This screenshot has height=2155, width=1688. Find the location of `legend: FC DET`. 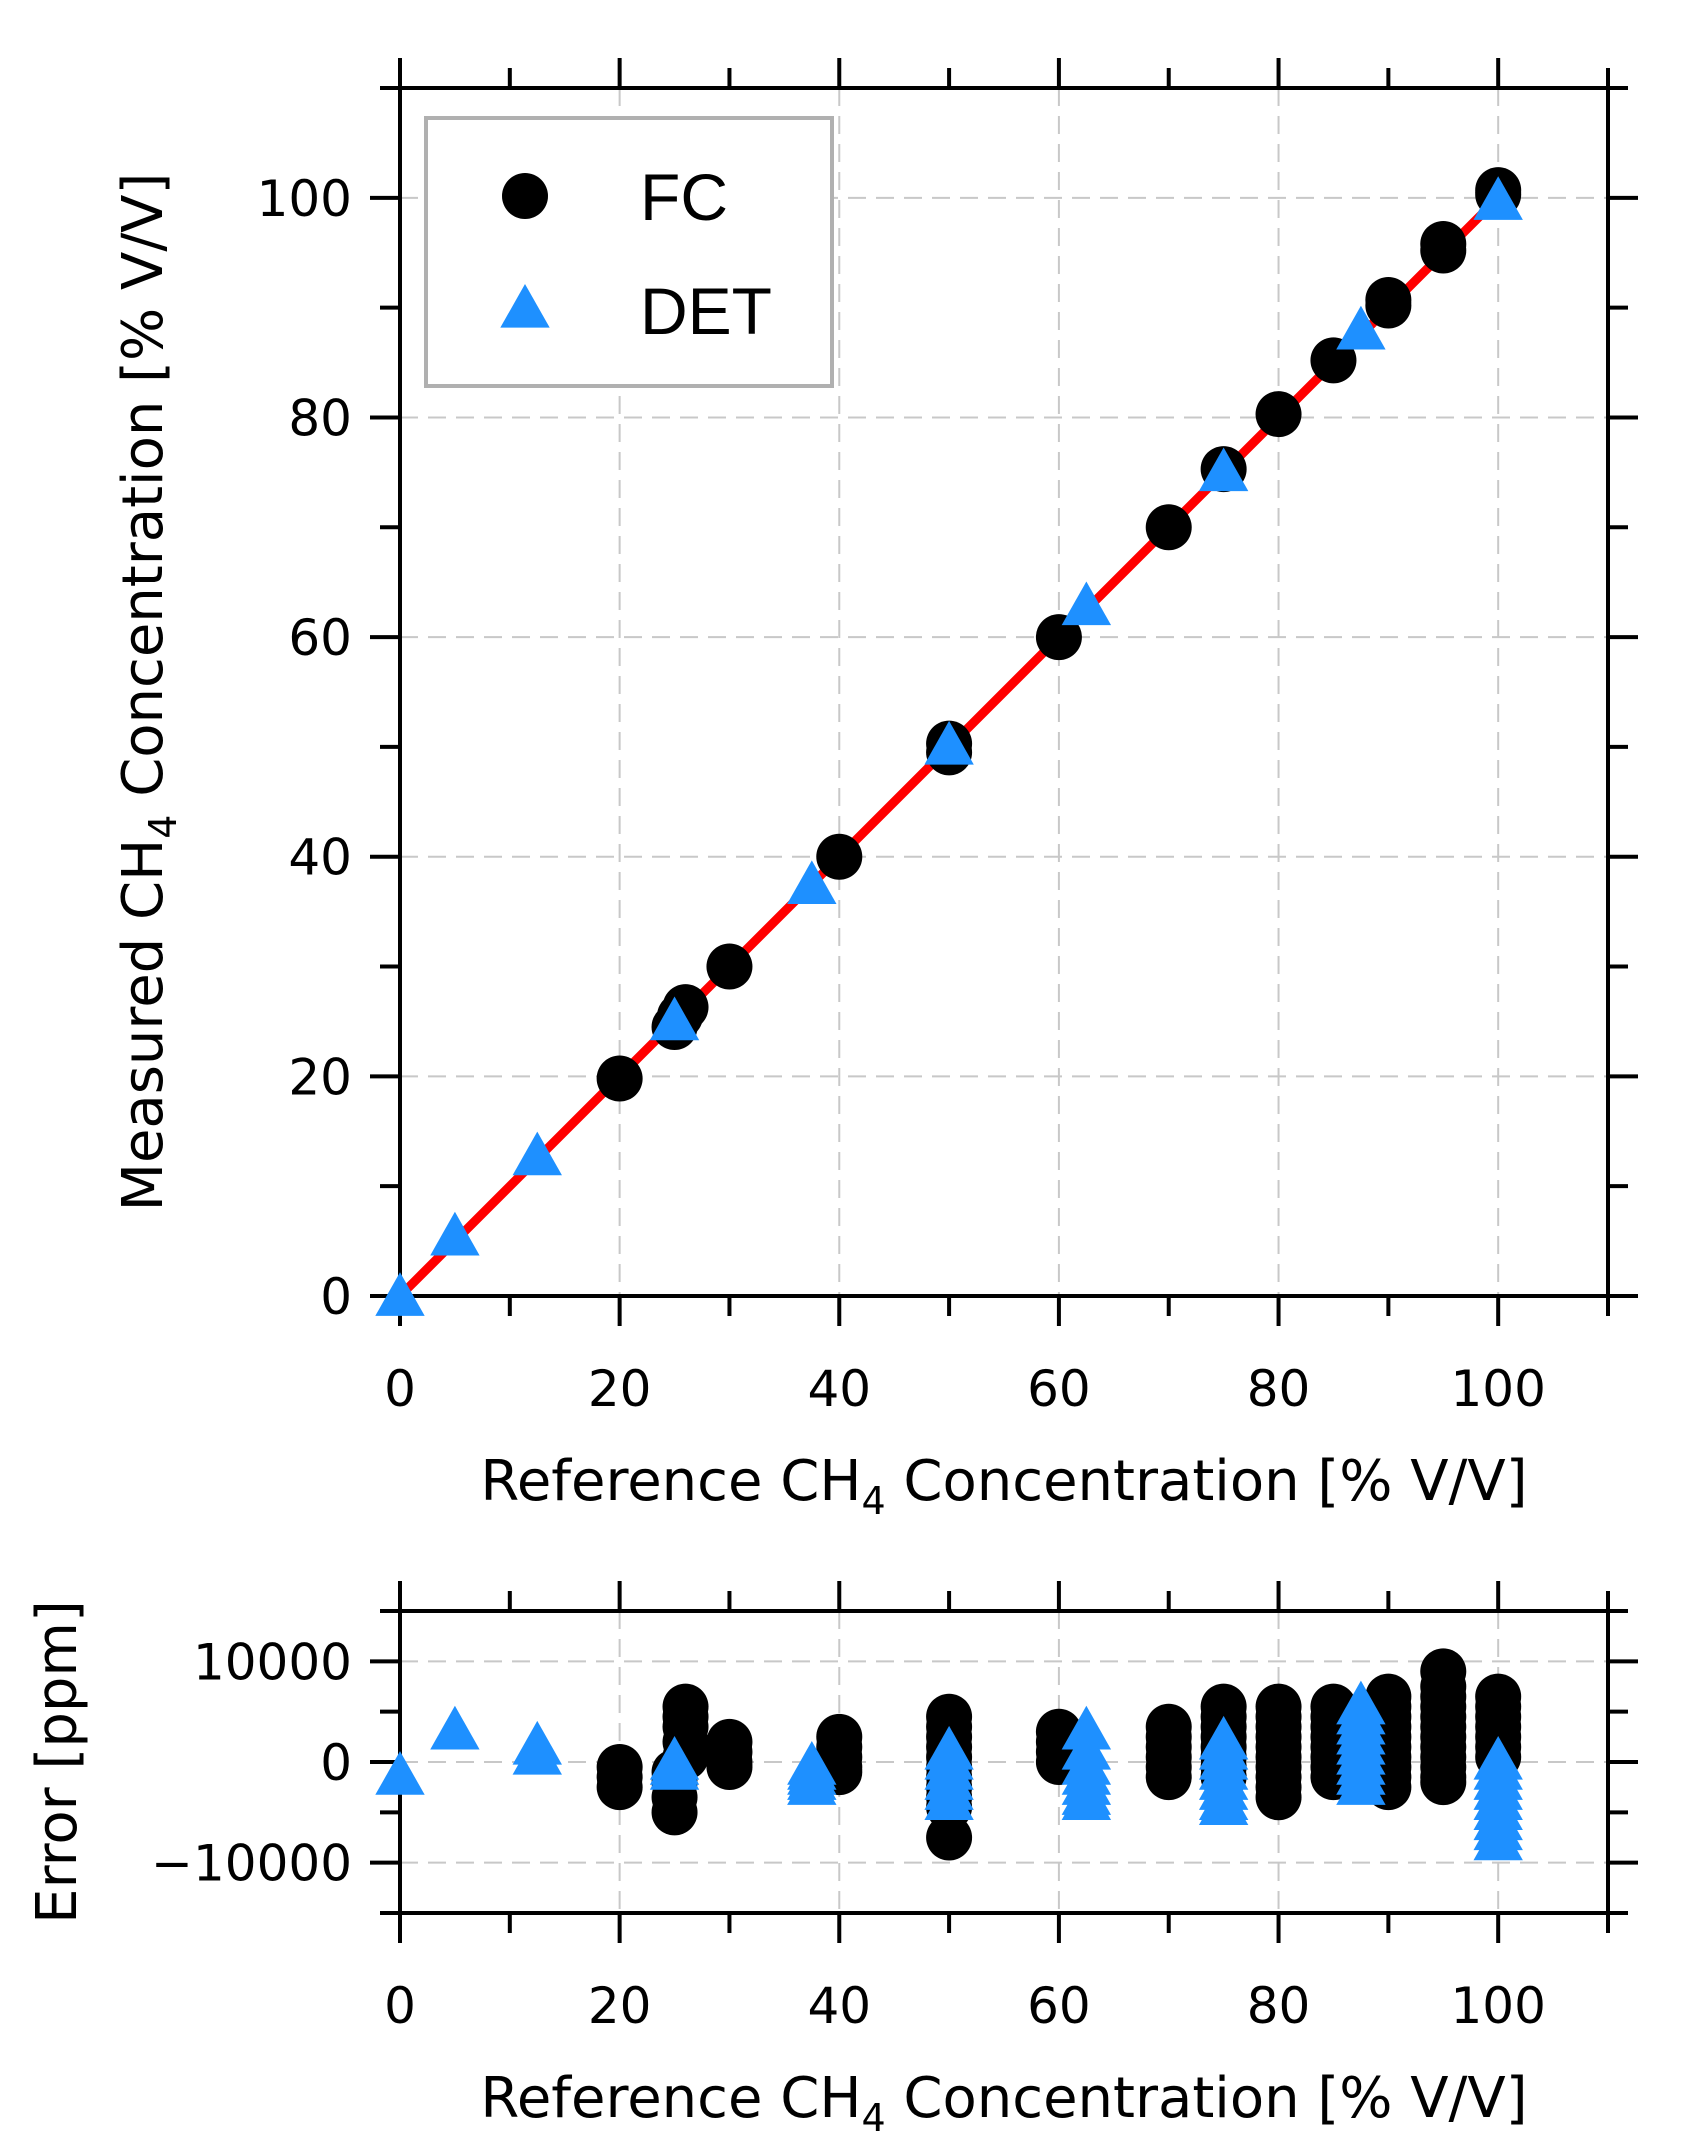

legend: FC DET is located at coordinates (629, 252).